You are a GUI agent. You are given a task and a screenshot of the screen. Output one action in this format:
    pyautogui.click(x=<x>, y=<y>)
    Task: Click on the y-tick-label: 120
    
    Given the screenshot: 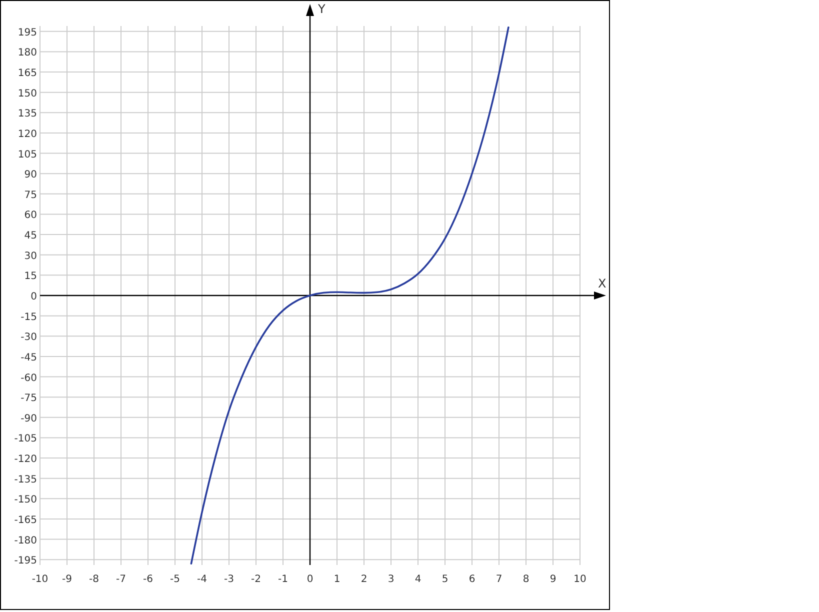 What is the action you would take?
    pyautogui.click(x=27, y=134)
    